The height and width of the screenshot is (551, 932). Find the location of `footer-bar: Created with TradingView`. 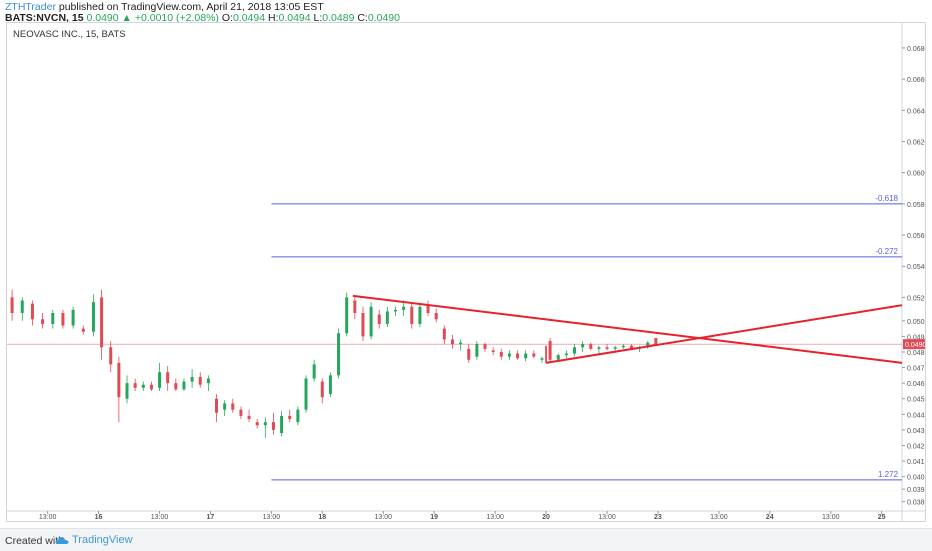

footer-bar: Created with TradingView is located at coordinates (466, 539).